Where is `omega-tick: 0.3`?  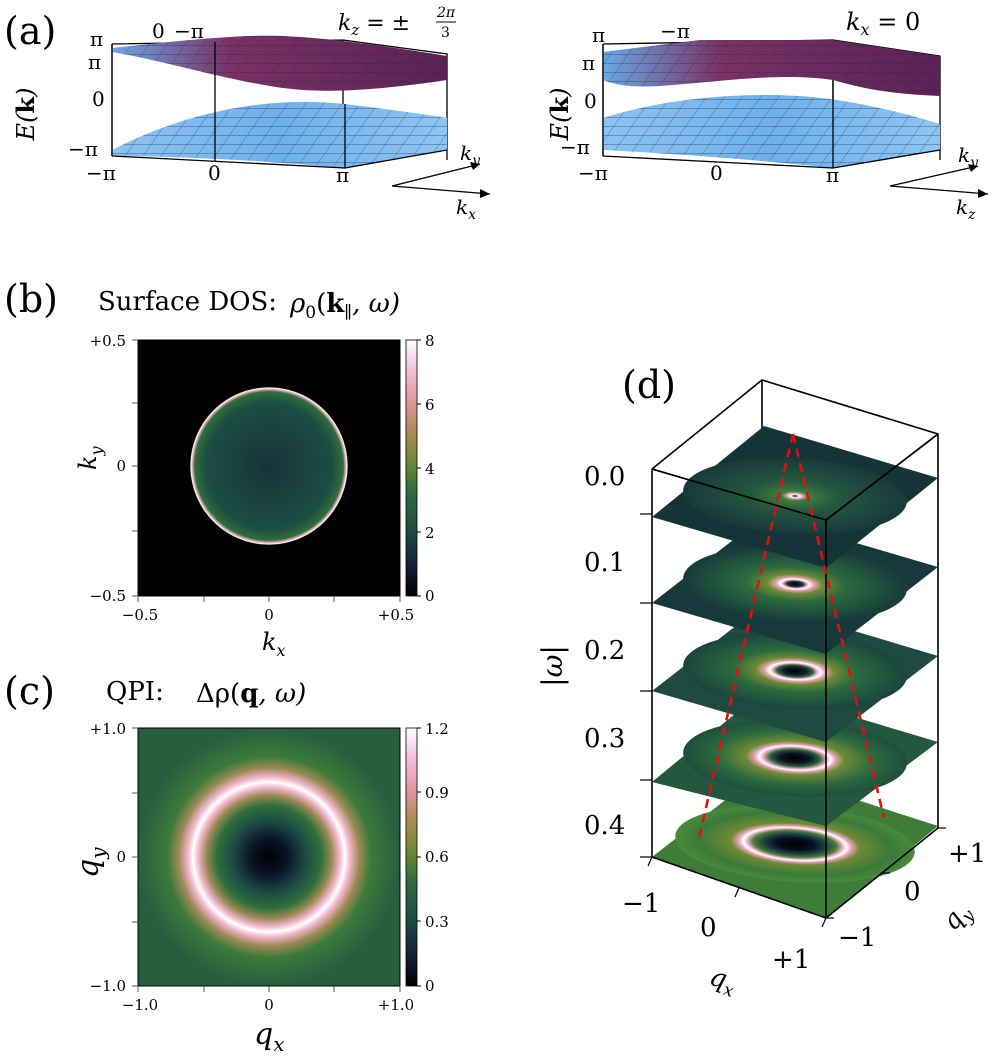 omega-tick: 0.3 is located at coordinates (604, 739).